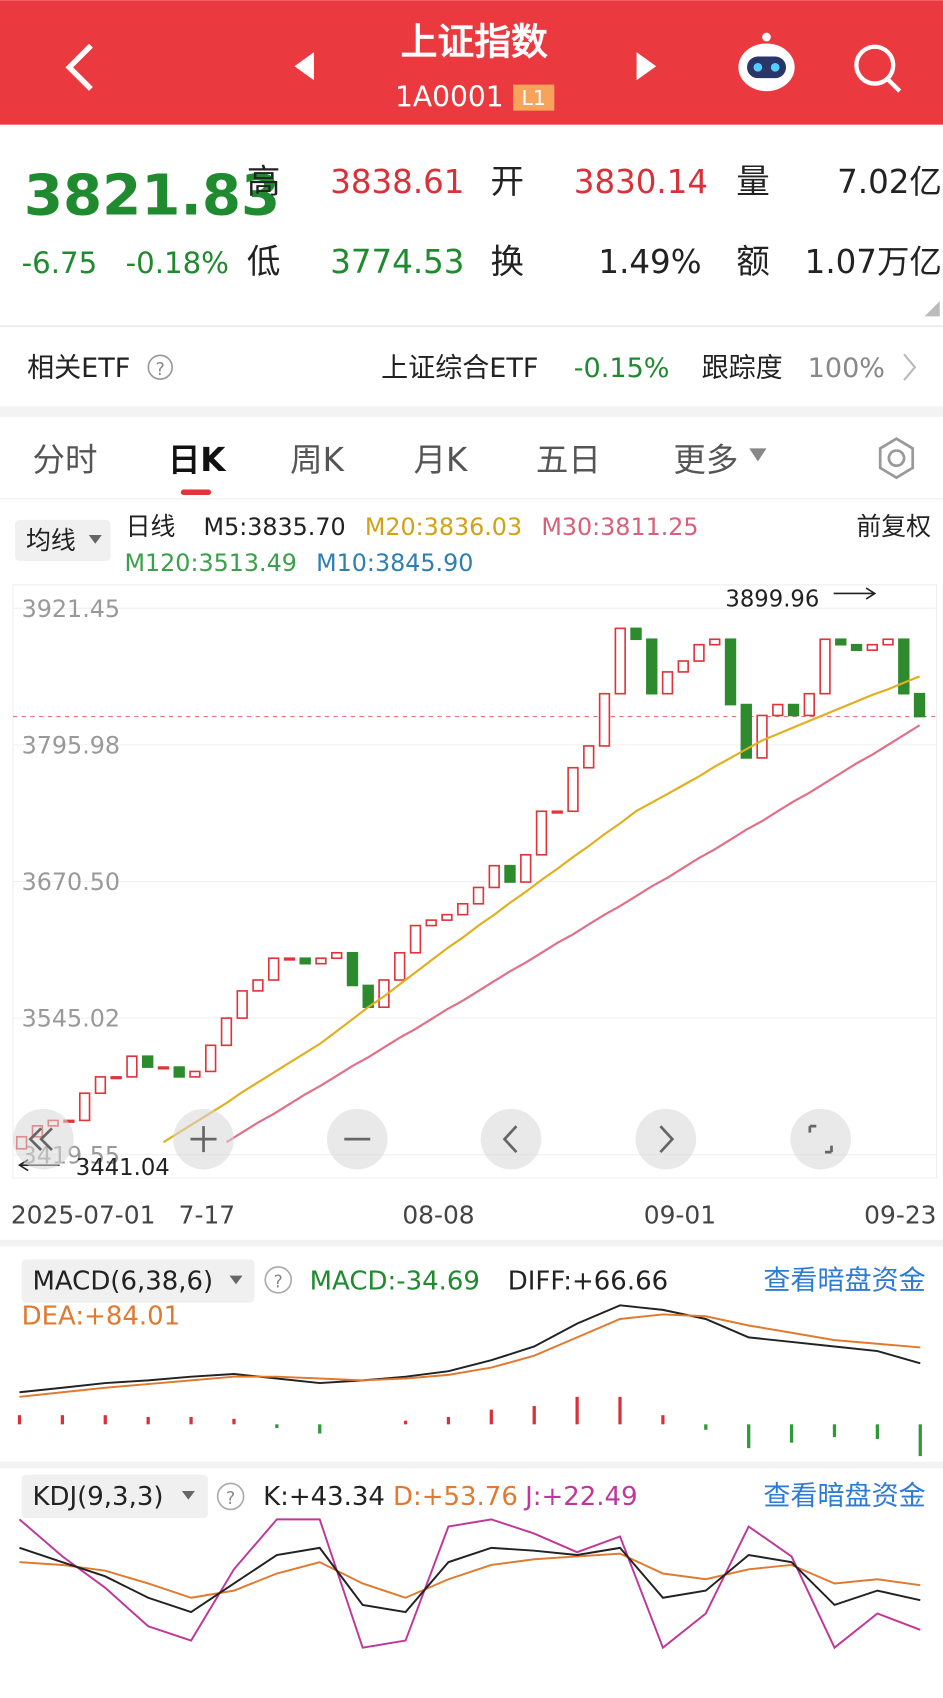  Describe the element at coordinates (71, 746) in the screenshot. I see `y-tick-label: 3795.98` at that location.